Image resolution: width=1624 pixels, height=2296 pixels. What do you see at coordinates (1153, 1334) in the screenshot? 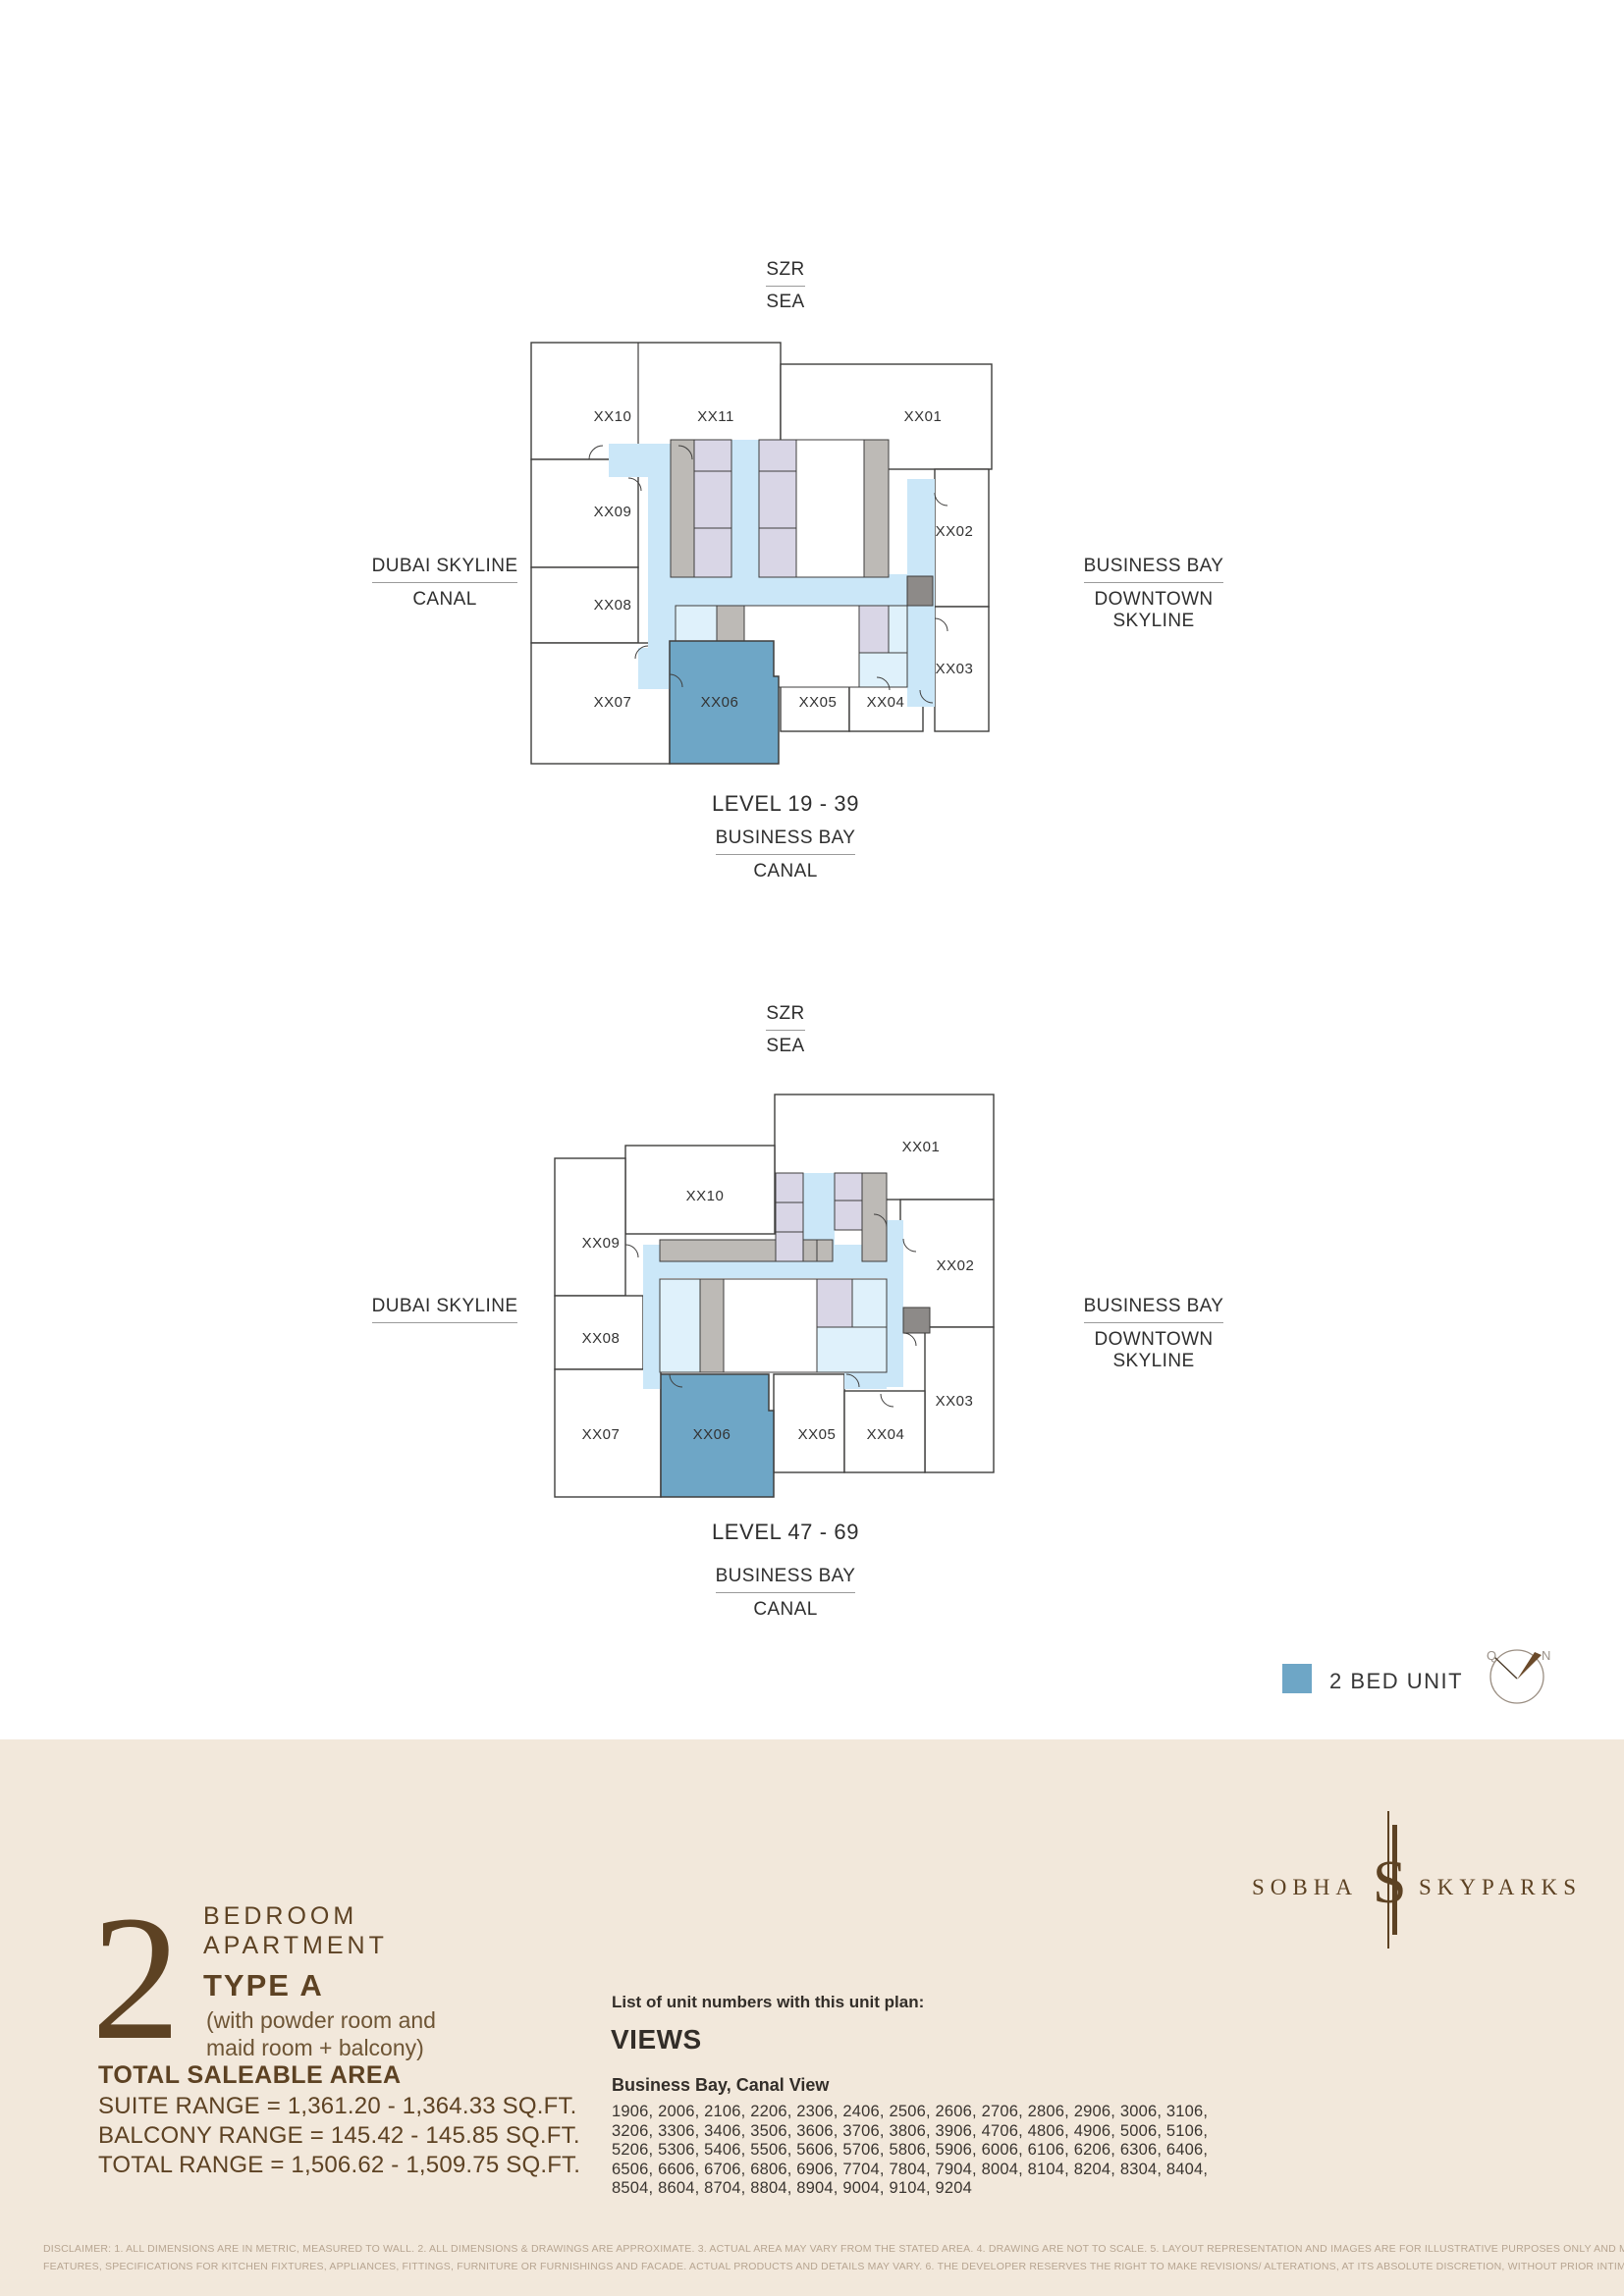
I see `plan2-right-view-label: BUSINESS BAY DOWNTOWN SKYLINE` at bounding box center [1153, 1334].